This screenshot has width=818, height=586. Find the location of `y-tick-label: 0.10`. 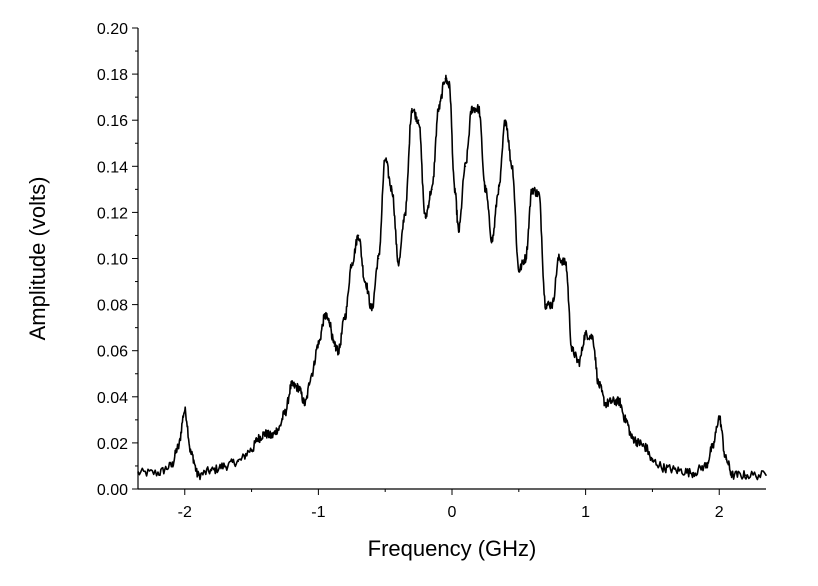

y-tick-label: 0.10 is located at coordinates (112, 260).